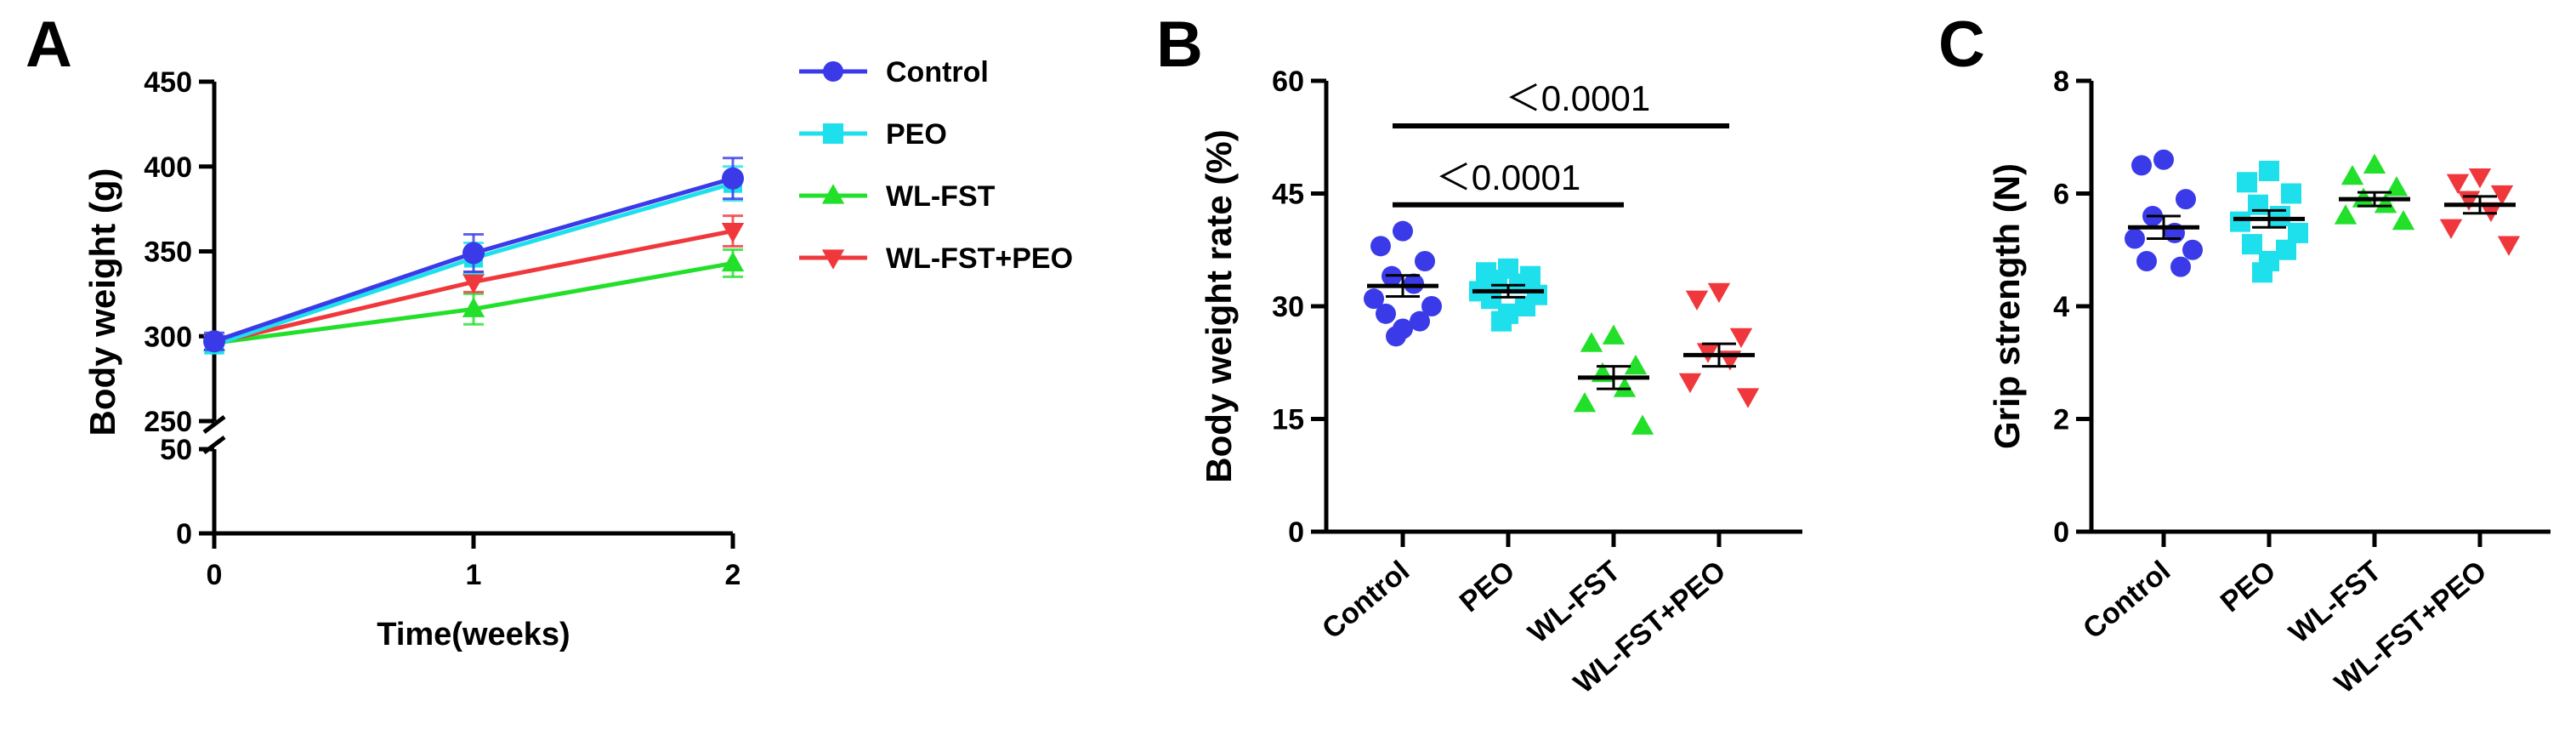 Image resolution: width=2576 pixels, height=752 pixels. Describe the element at coordinates (2061, 195) in the screenshot. I see `y-tick-label: 6` at that location.